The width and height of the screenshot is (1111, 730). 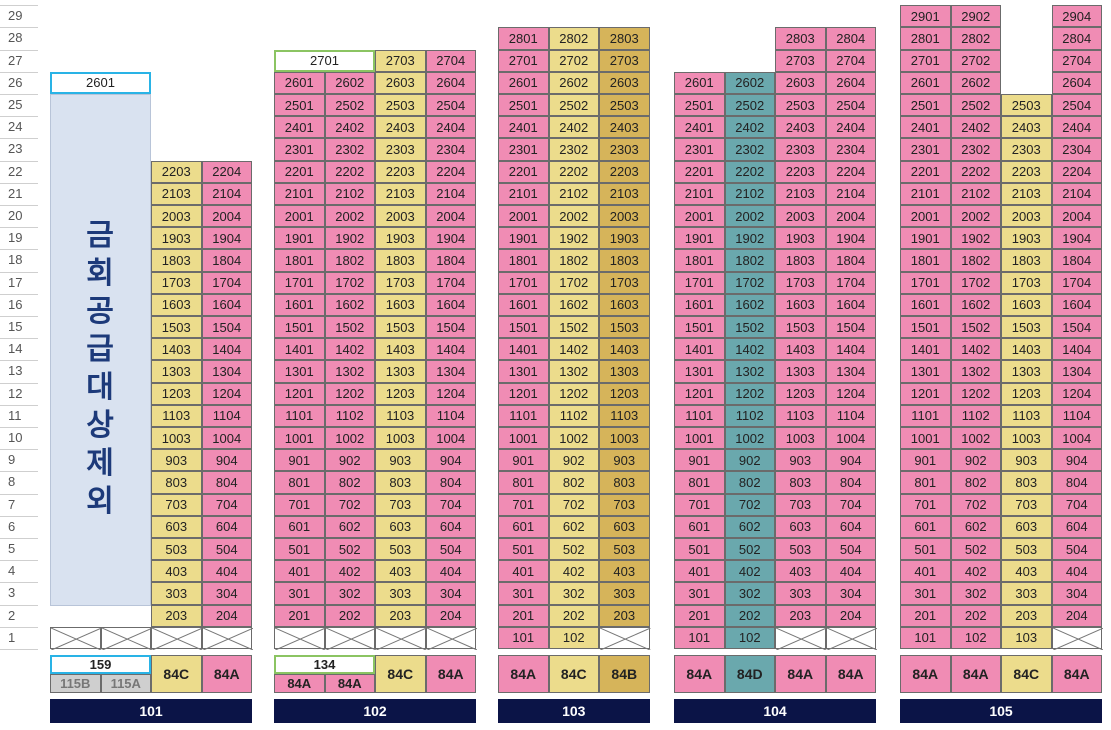 What do you see at coordinates (573, 216) in the screenshot?
I see `unit-cell: 2002` at bounding box center [573, 216].